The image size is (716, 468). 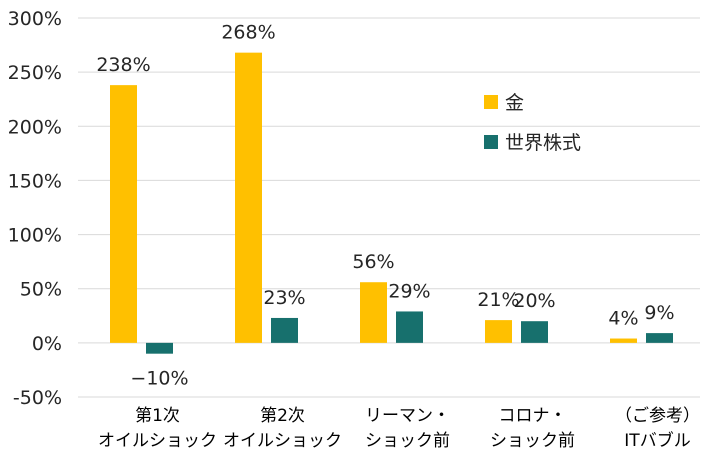 What do you see at coordinates (409, 291) in the screenshot?
I see `data-label: 29%` at bounding box center [409, 291].